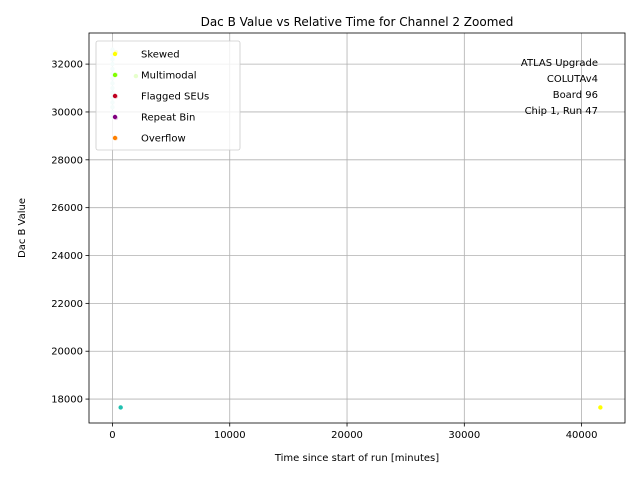 This screenshot has height=480, width=640. I want to click on y-tick-label: 30000, so click(67, 112).